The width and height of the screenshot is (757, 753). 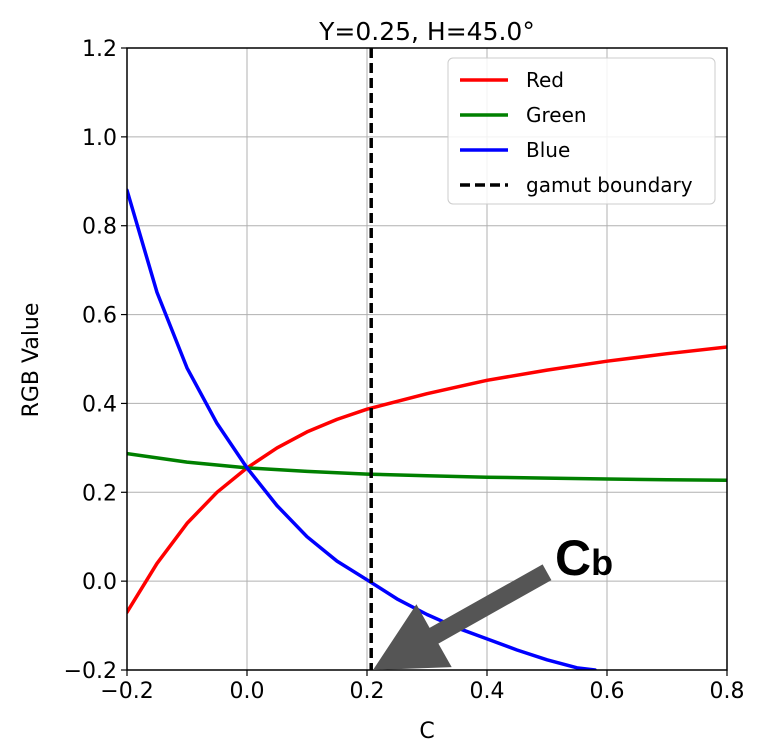 What do you see at coordinates (99, 404) in the screenshot?
I see `y-tick-label: 0.4` at bounding box center [99, 404].